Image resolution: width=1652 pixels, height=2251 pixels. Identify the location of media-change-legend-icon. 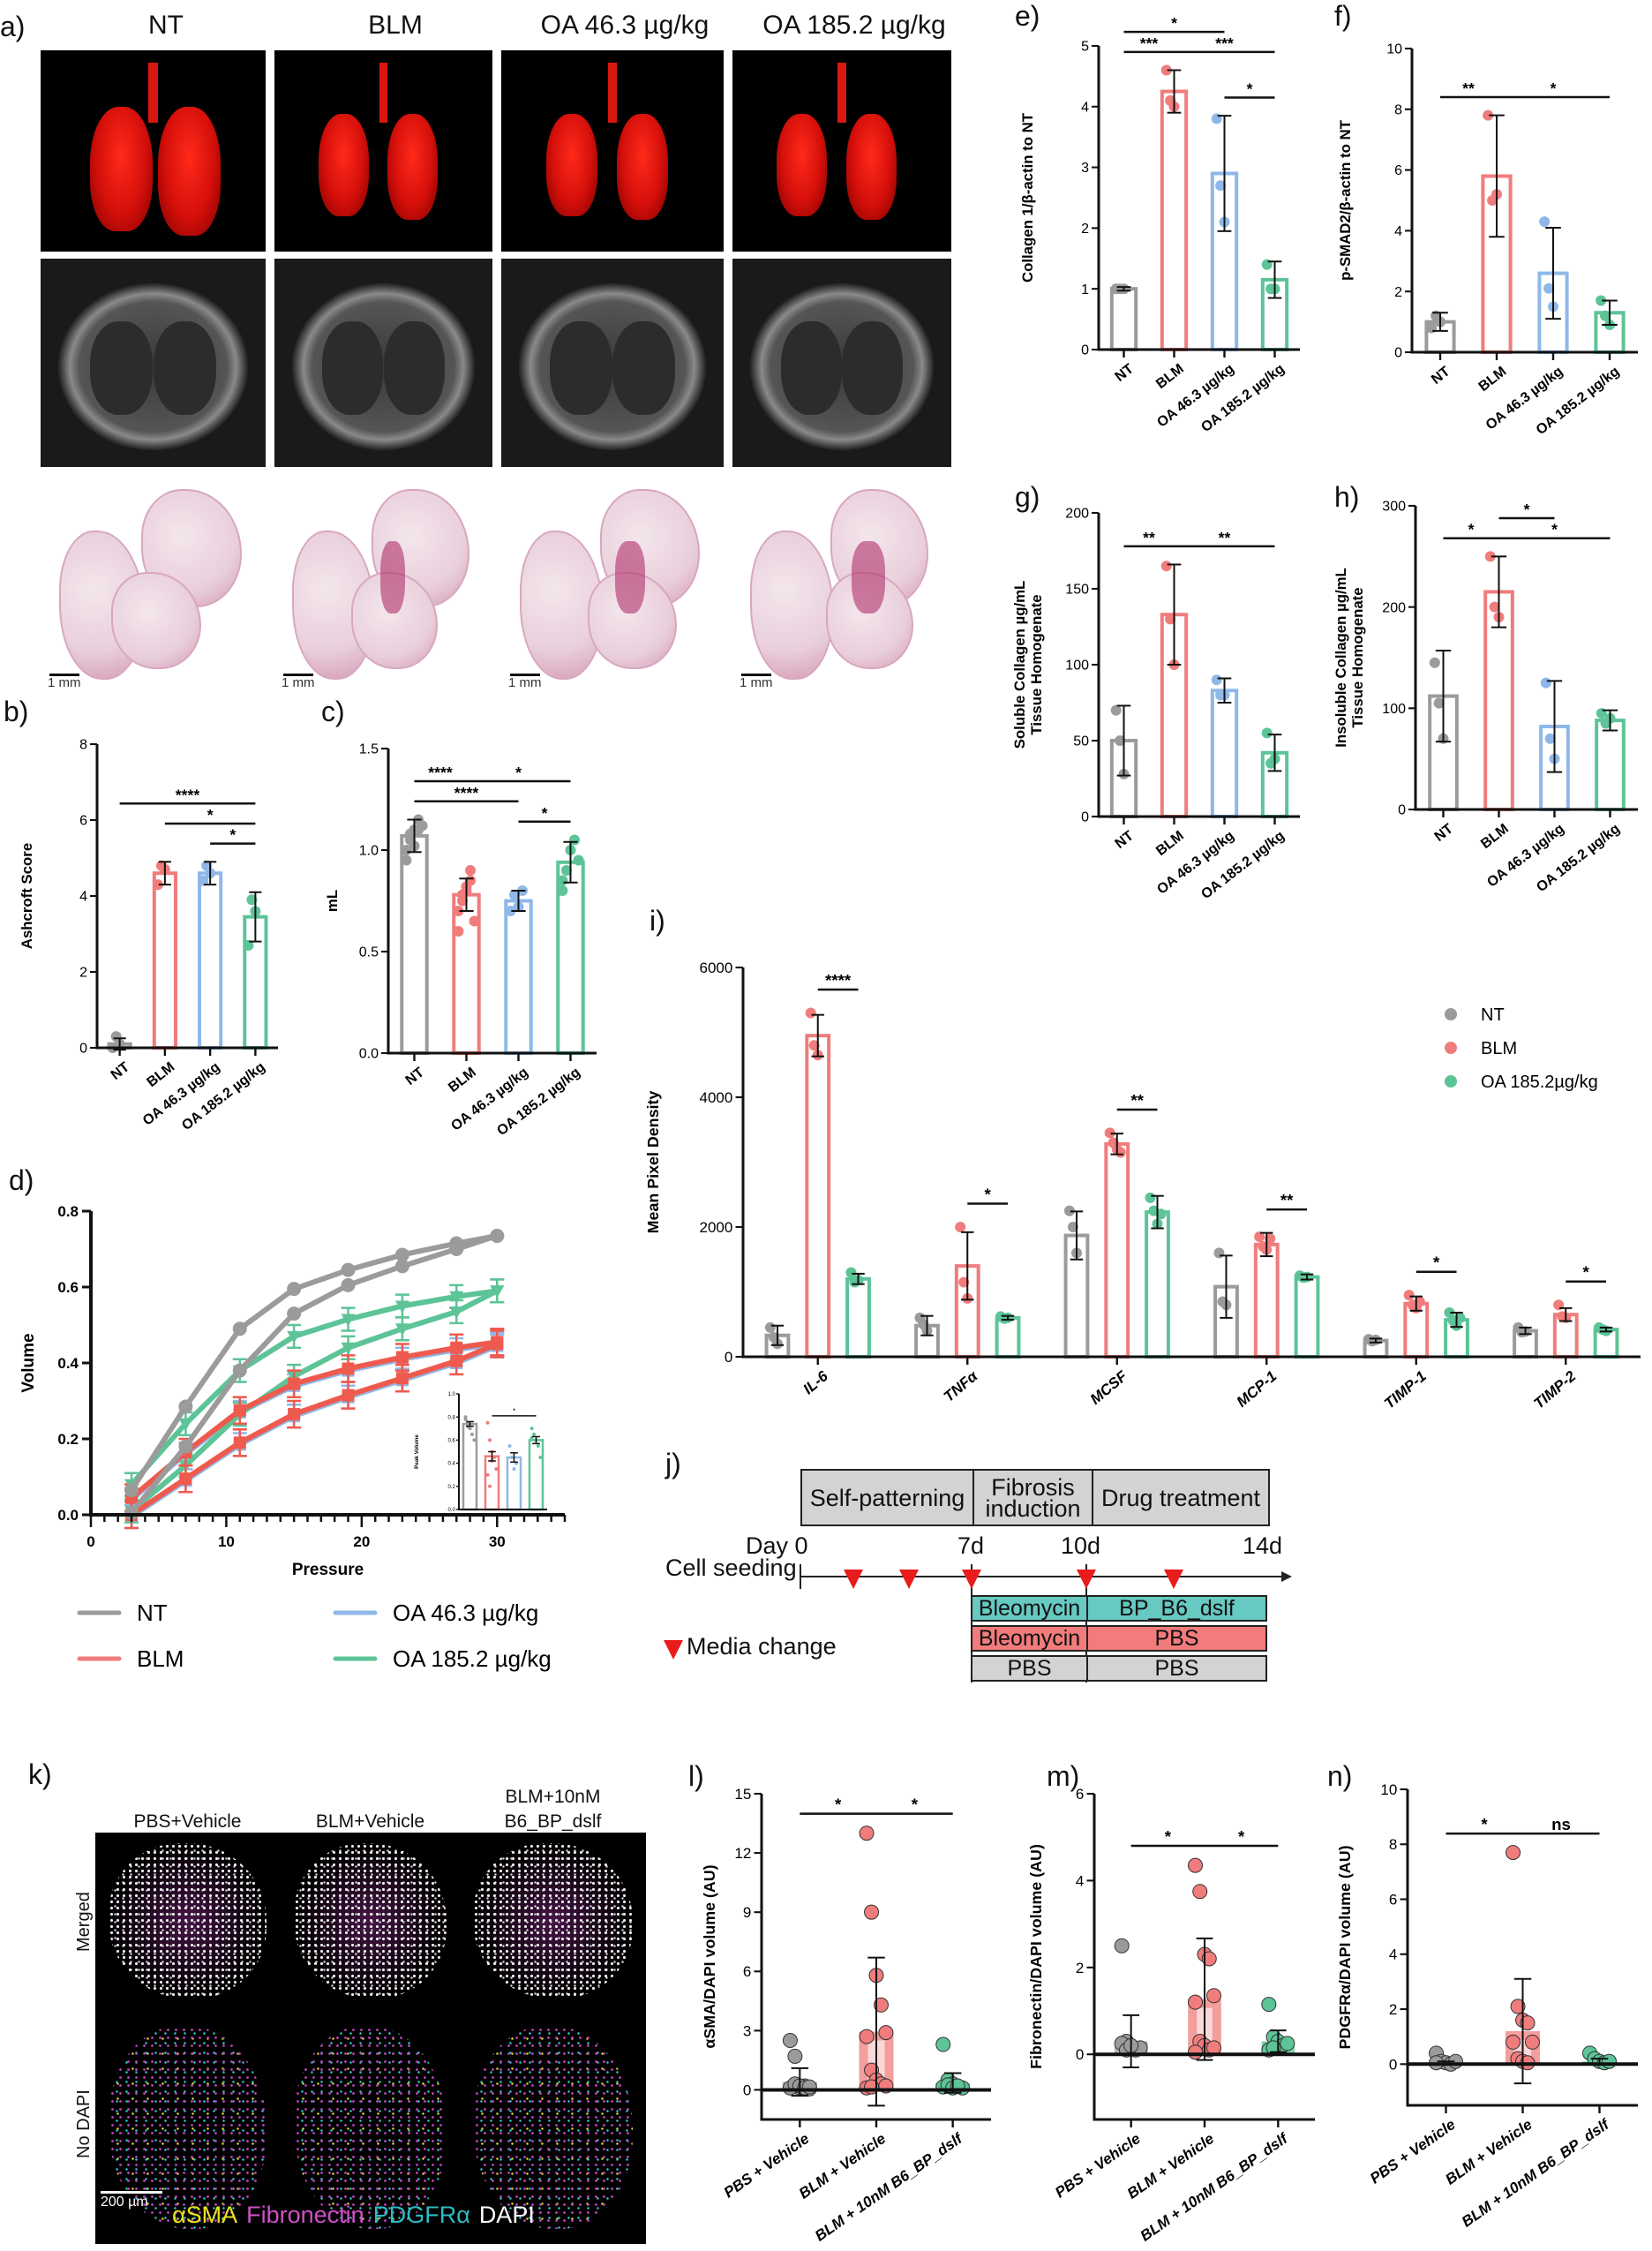
(673, 1650).